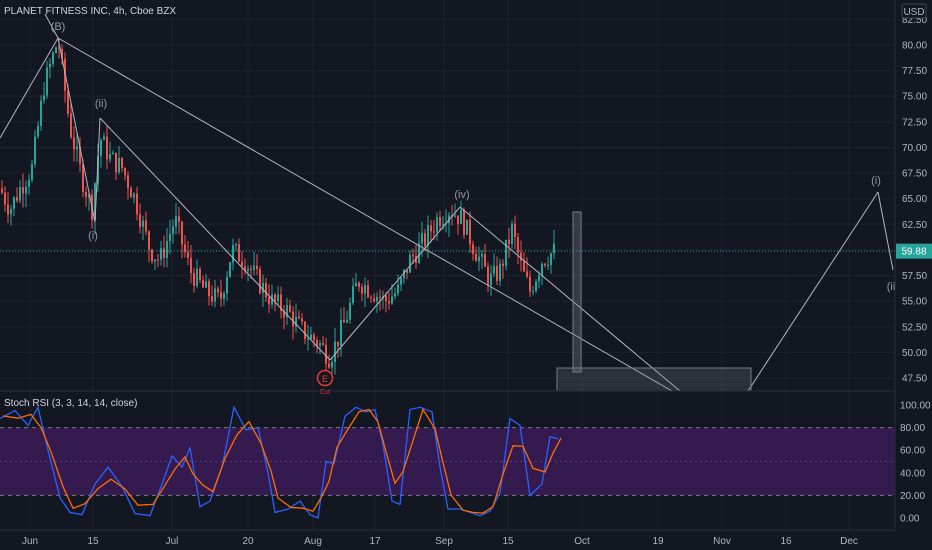 This screenshot has height=550, width=932. What do you see at coordinates (914, 46) in the screenshot?
I see `price-tick-label: 80.00` at bounding box center [914, 46].